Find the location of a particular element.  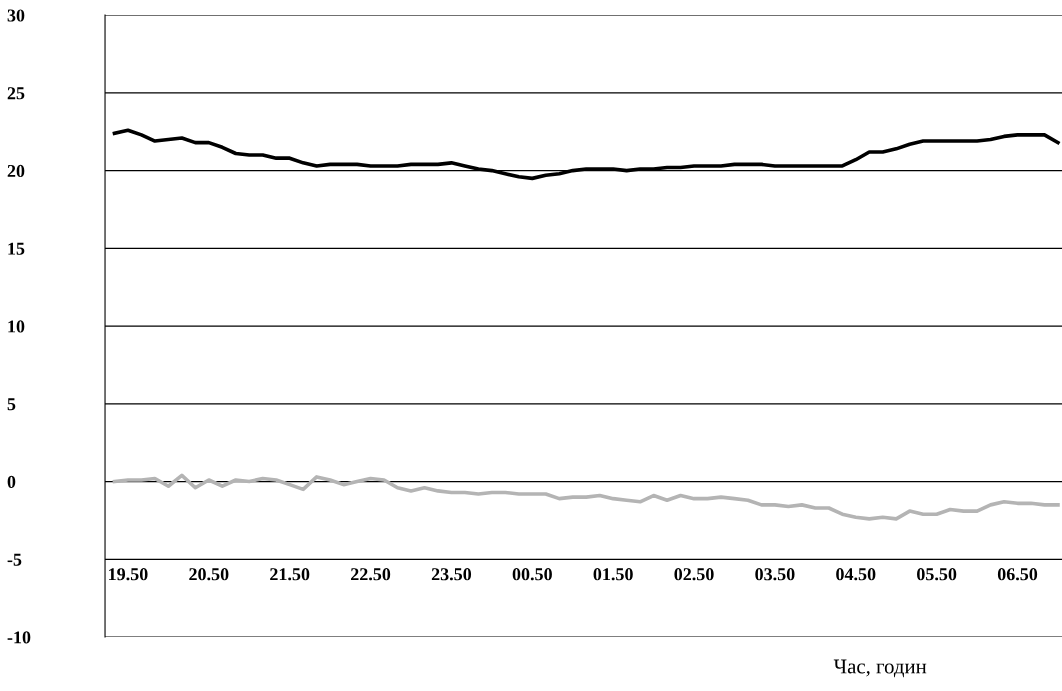

y-tick-label: 0 is located at coordinates (11, 481).